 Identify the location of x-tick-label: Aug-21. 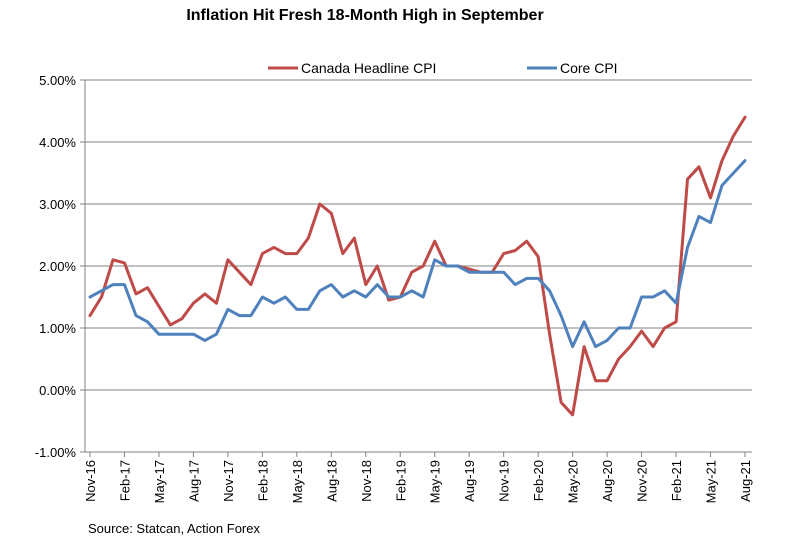
(745, 481).